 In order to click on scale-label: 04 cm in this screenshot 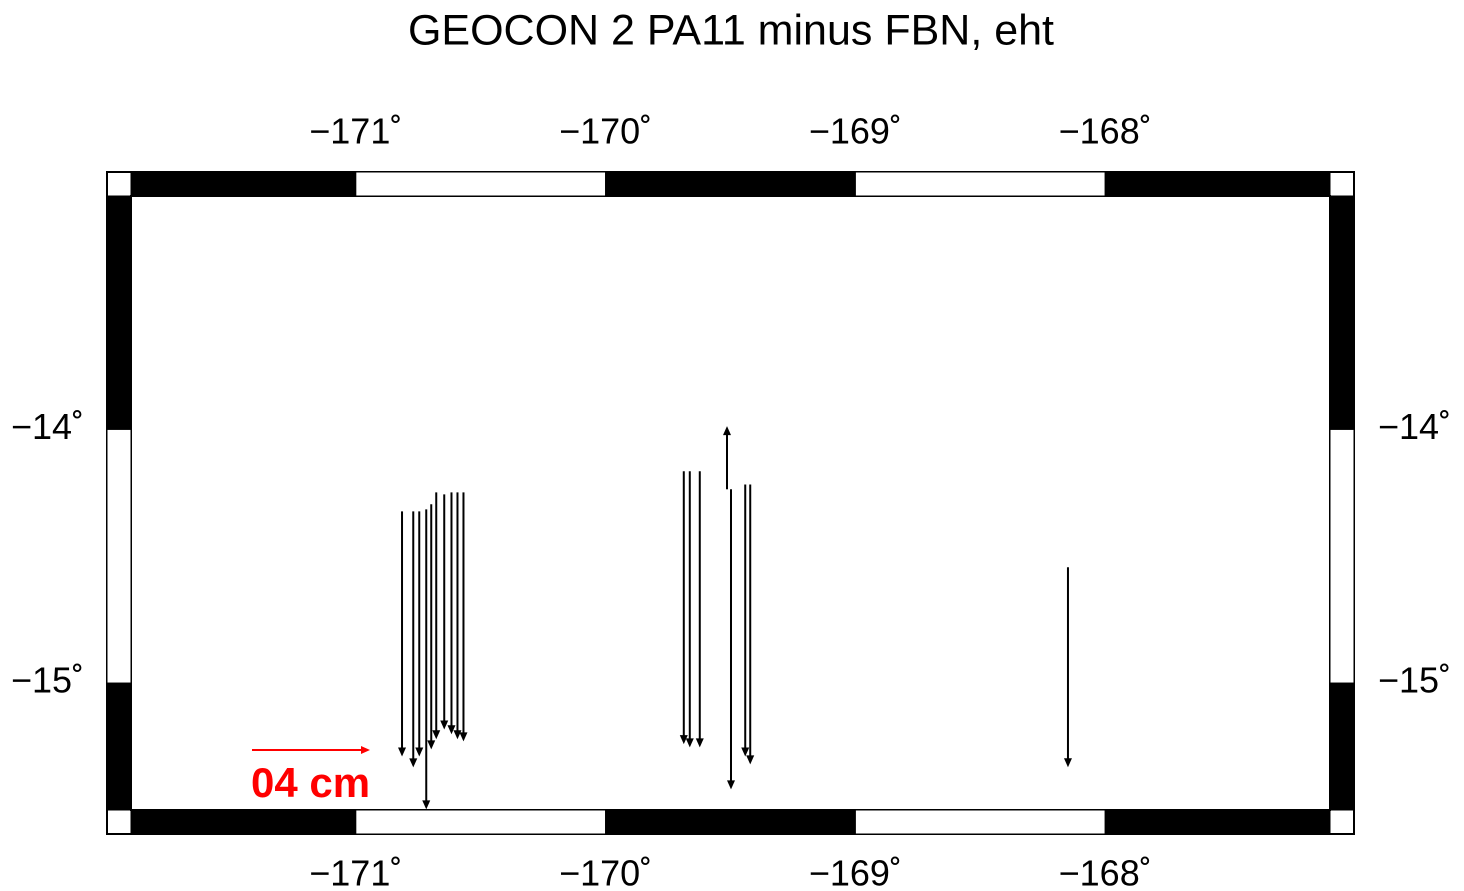, I will do `click(310, 782)`.